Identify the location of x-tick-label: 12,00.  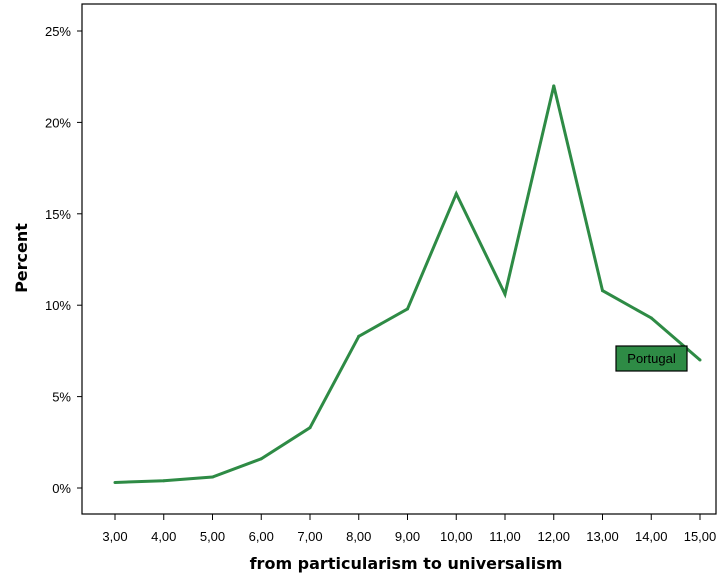
(553, 536).